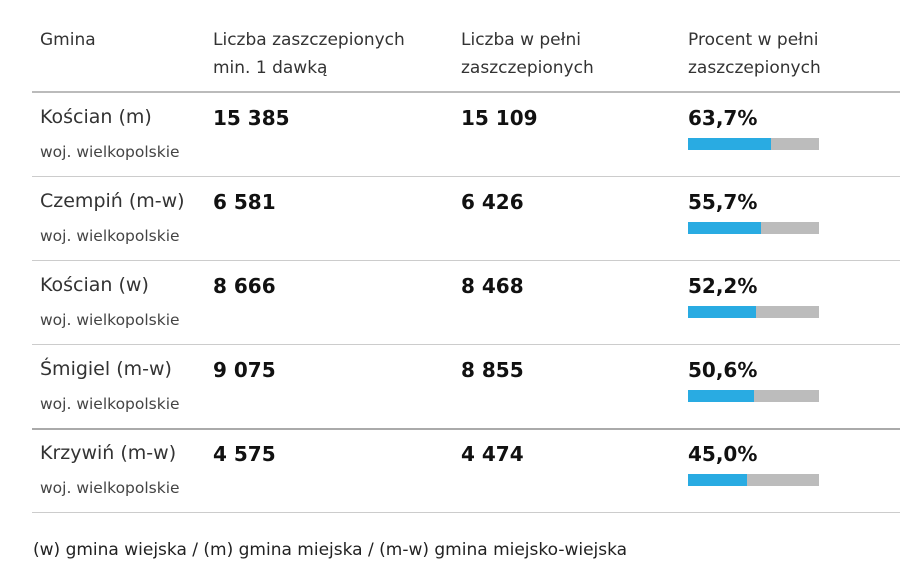 The height and width of the screenshot is (585, 900). Describe the element at coordinates (112, 201) in the screenshot. I see `gmina-name: Czempiń (m-w)` at that location.